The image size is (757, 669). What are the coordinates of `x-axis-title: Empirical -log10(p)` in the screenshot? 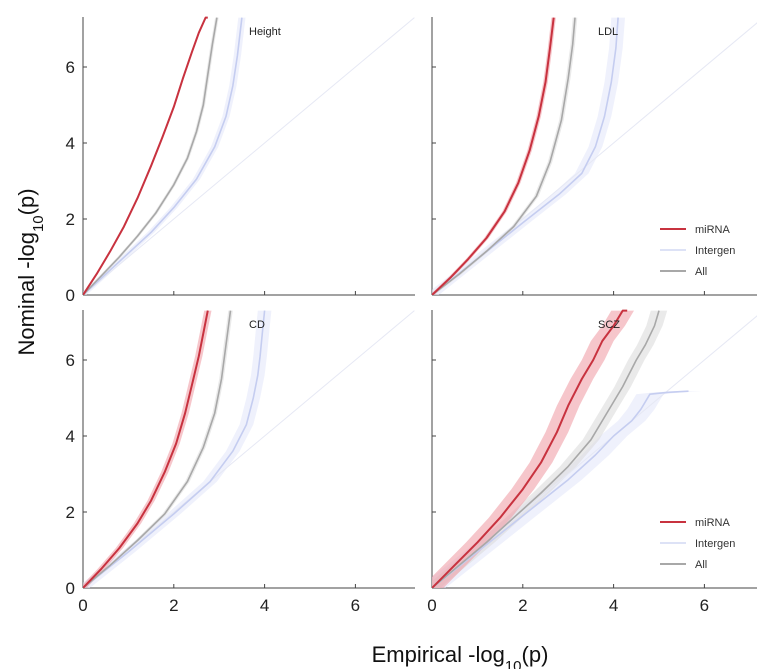 It's located at (460, 655).